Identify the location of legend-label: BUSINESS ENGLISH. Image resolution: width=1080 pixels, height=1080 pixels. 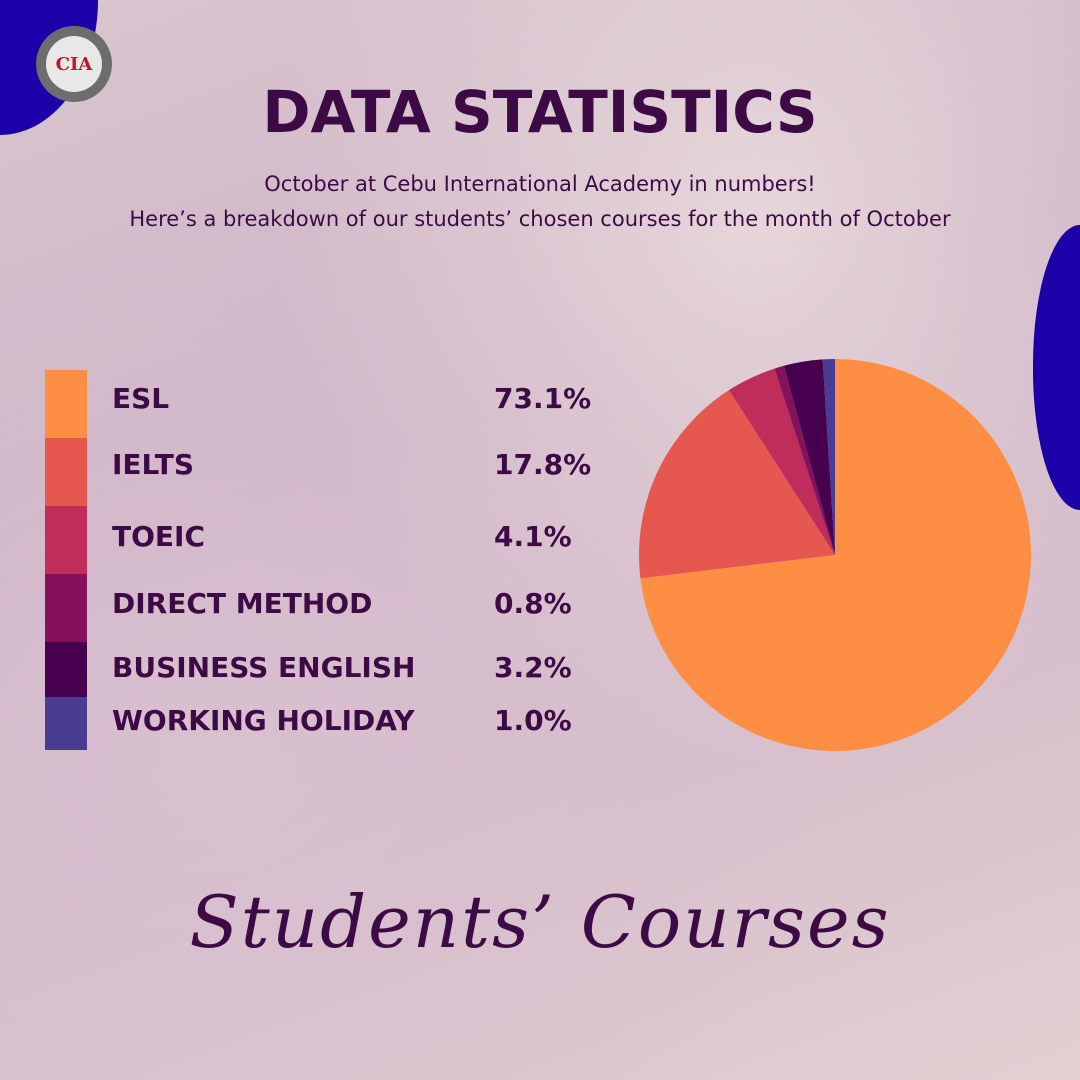
(264, 667).